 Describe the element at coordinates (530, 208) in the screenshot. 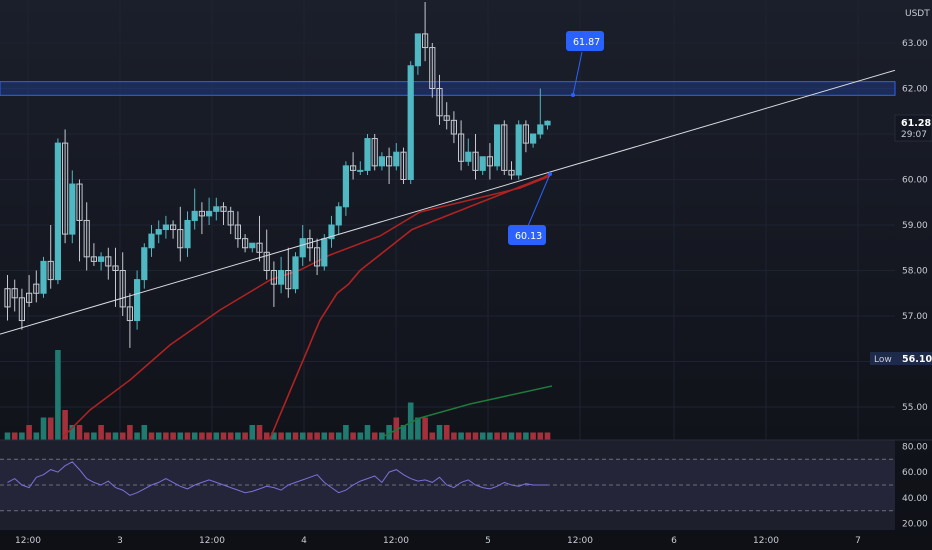

I see `callout-lower: 60.13` at that location.